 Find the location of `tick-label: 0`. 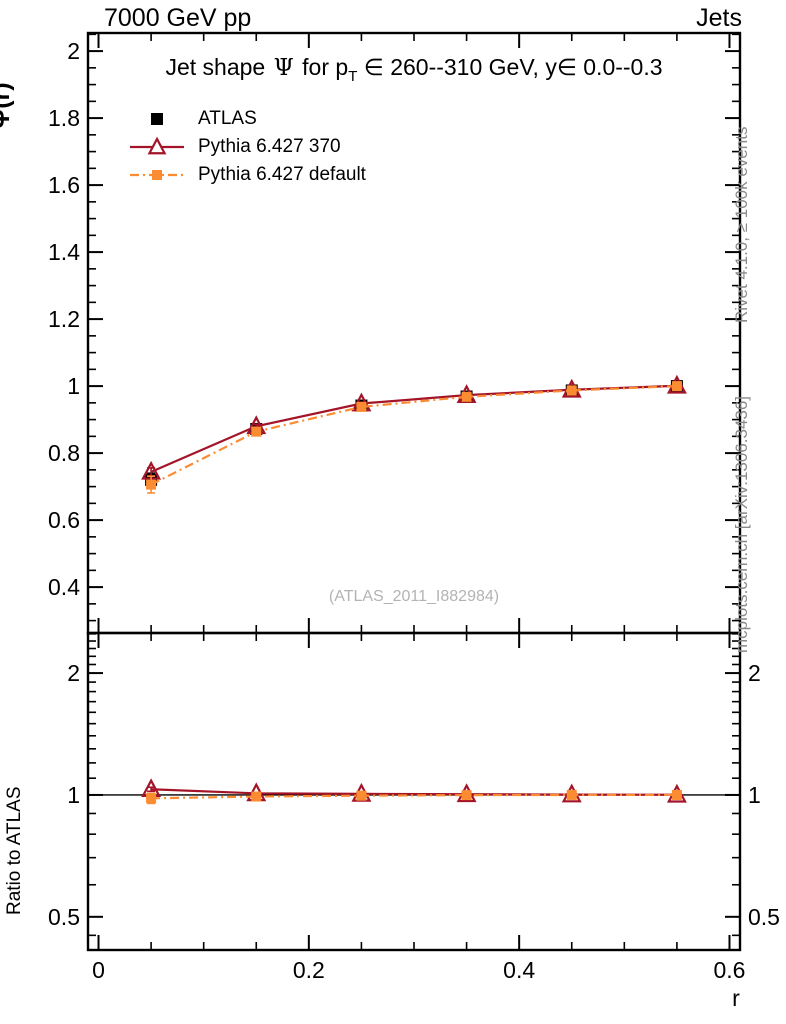

tick-label: 0 is located at coordinates (98, 970).